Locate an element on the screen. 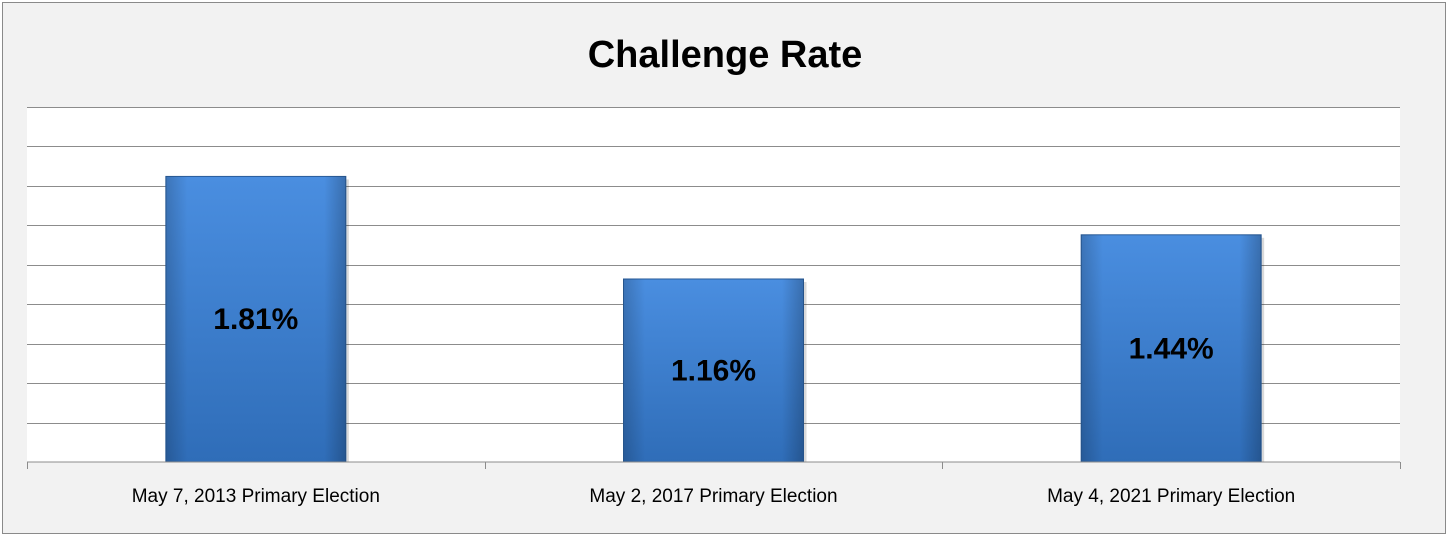 This screenshot has height=538, width=1450. bar-value-label: 1.81% is located at coordinates (255, 319).